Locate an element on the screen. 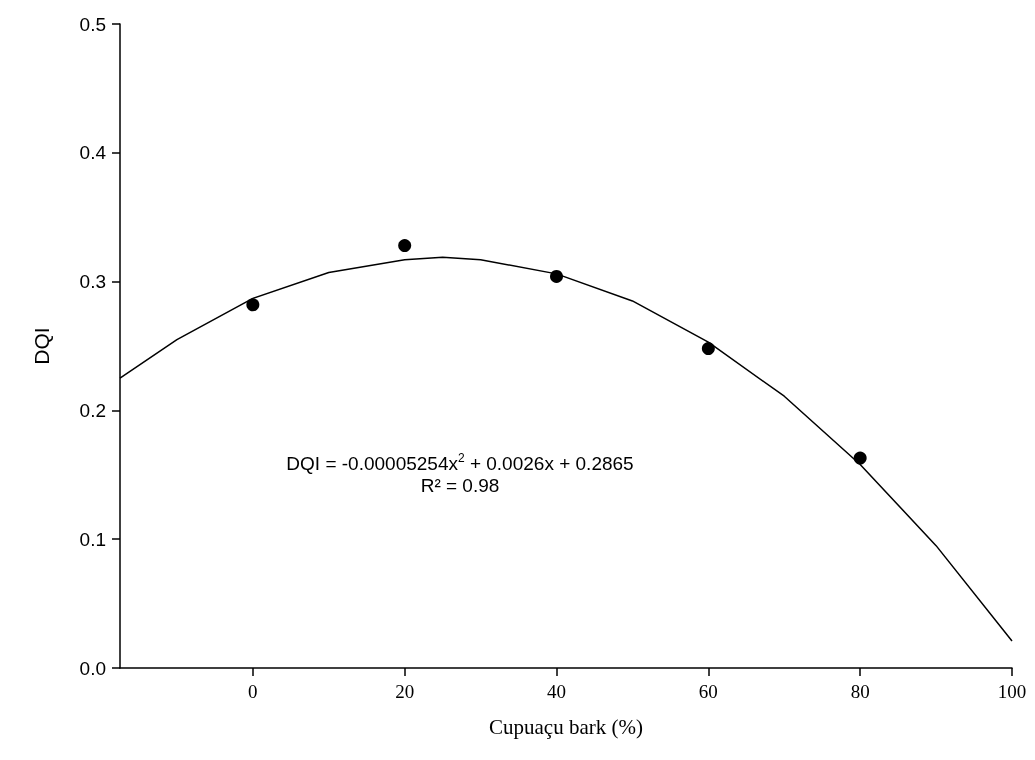  x-axis-title: Cupuaçu bark (%) is located at coordinates (566, 726).